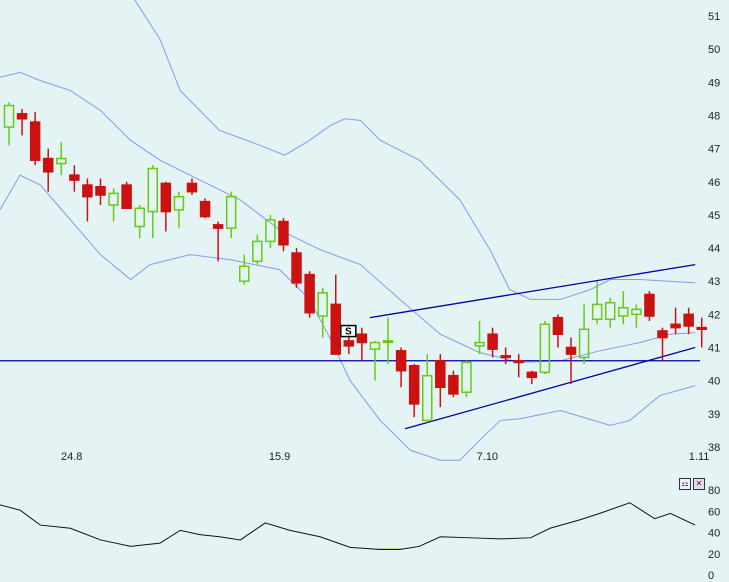  What do you see at coordinates (714, 116) in the screenshot?
I see `price-axis-tick: 48` at bounding box center [714, 116].